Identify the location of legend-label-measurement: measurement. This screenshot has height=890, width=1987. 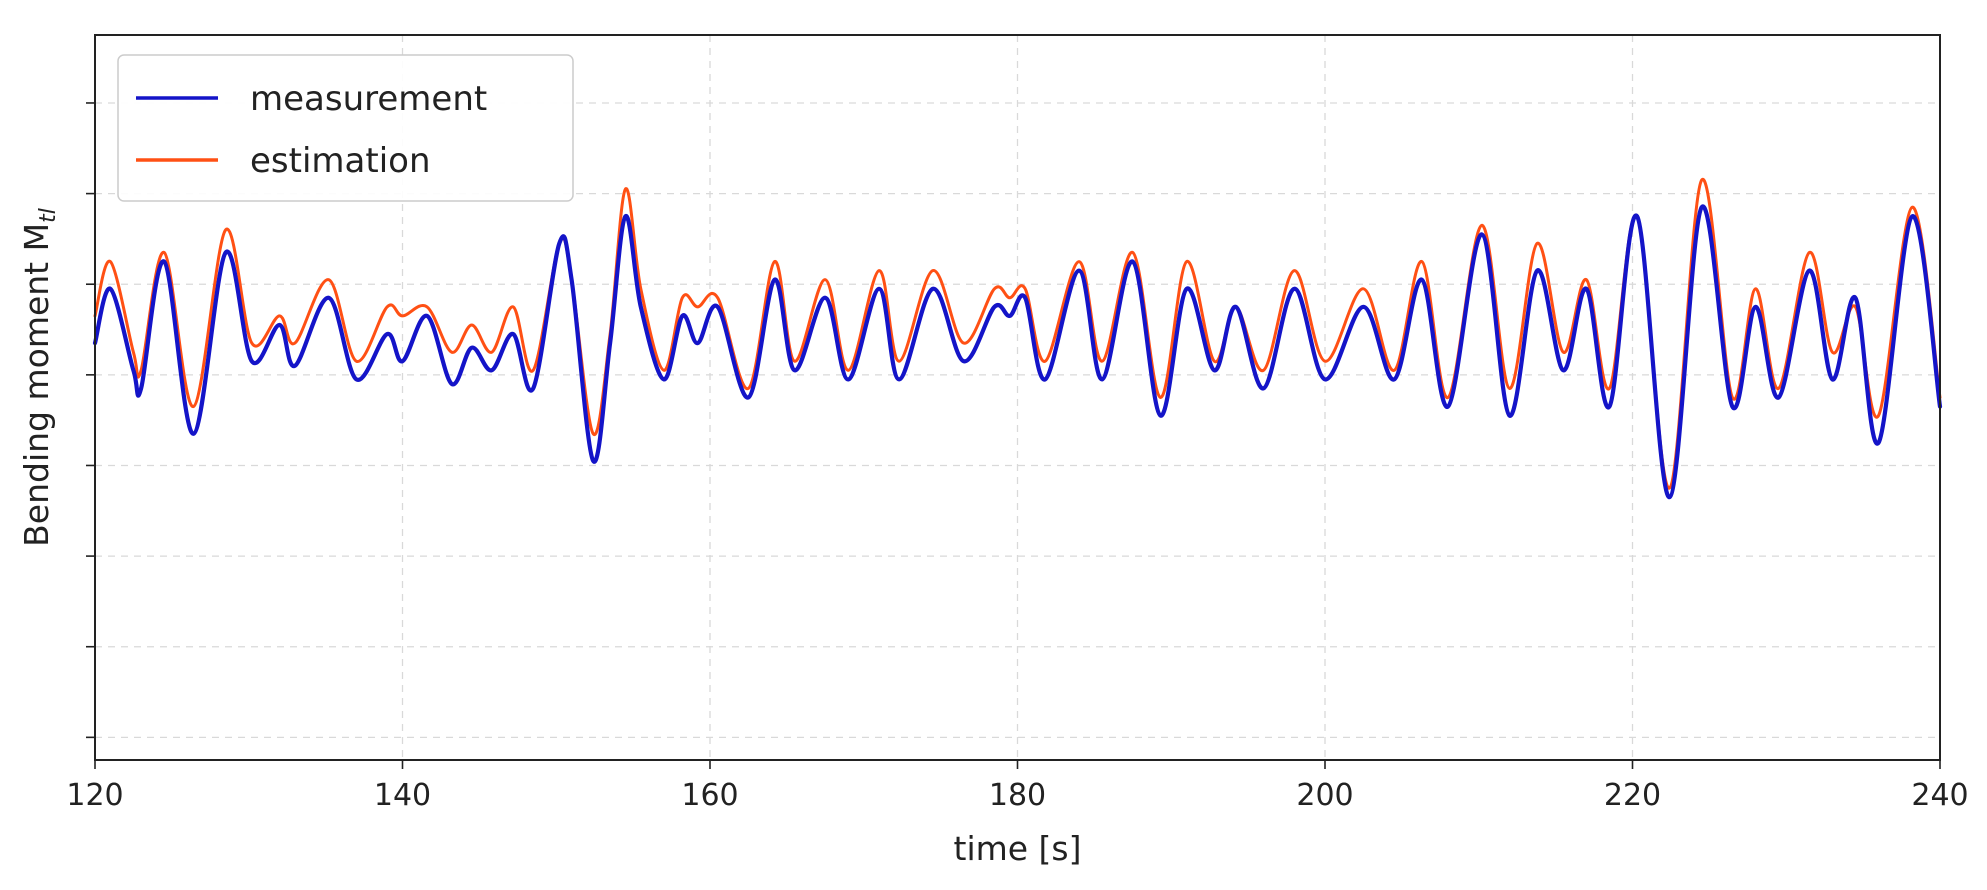
(368, 99).